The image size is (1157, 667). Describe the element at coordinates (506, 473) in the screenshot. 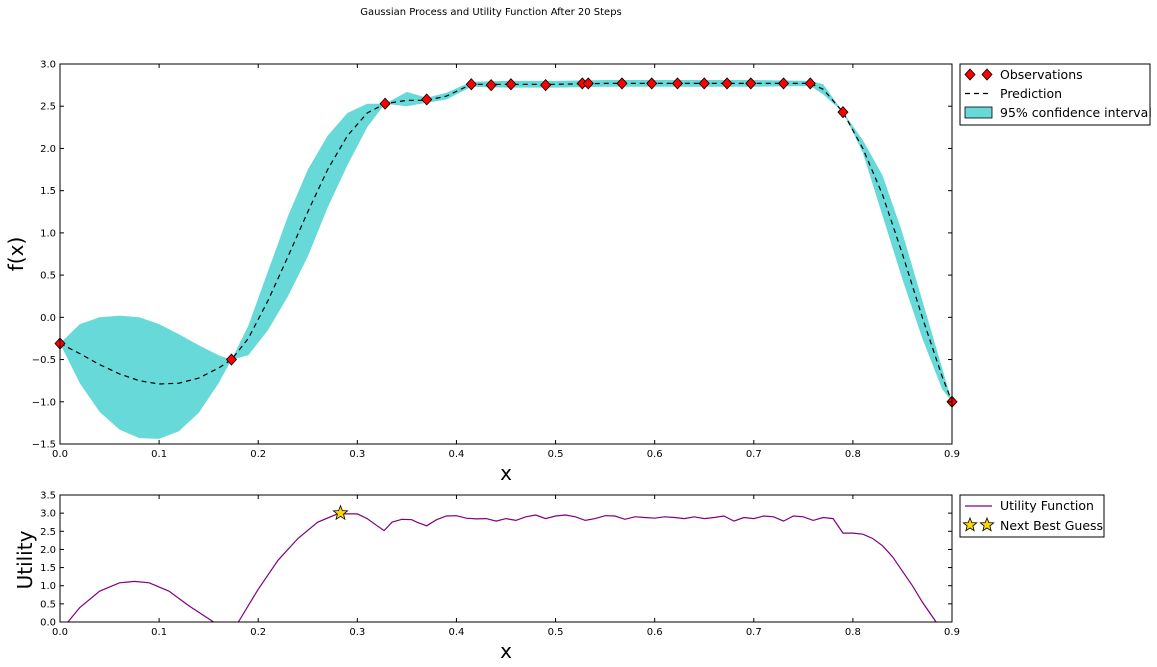

I see `gp-x-axis-label: x` at that location.